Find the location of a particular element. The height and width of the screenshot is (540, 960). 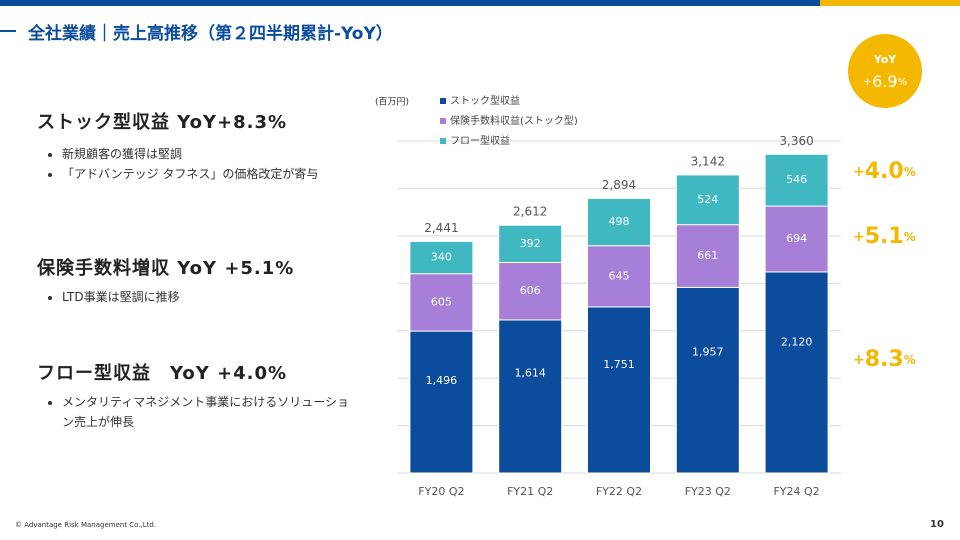

total-label: 2,441 is located at coordinates (441, 228).